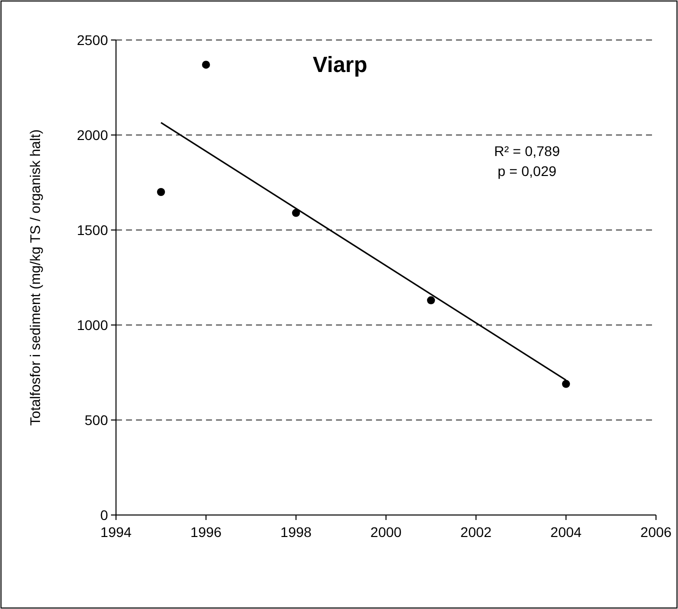 The image size is (678, 609). Describe the element at coordinates (566, 532) in the screenshot. I see `x-tick-label: 2004` at that location.